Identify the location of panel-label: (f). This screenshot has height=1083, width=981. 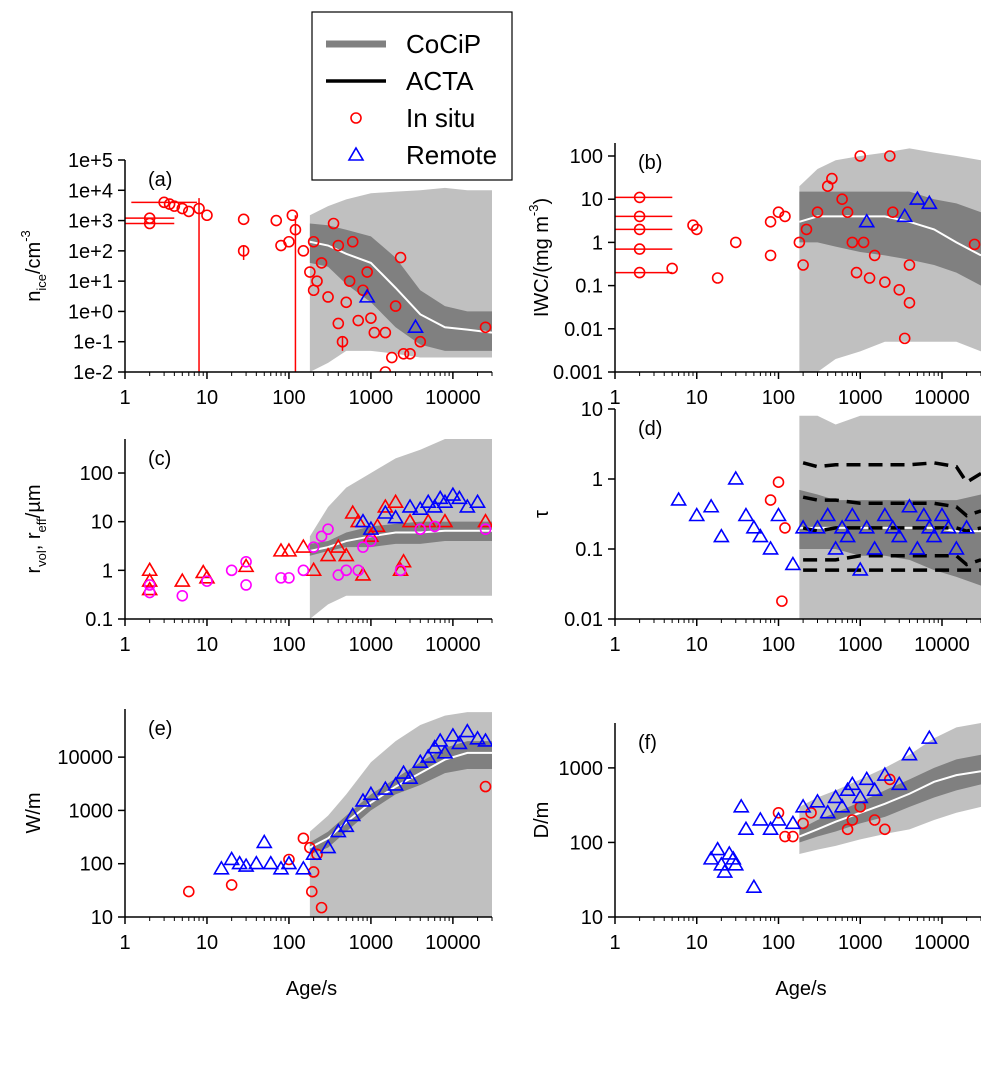
(647, 743).